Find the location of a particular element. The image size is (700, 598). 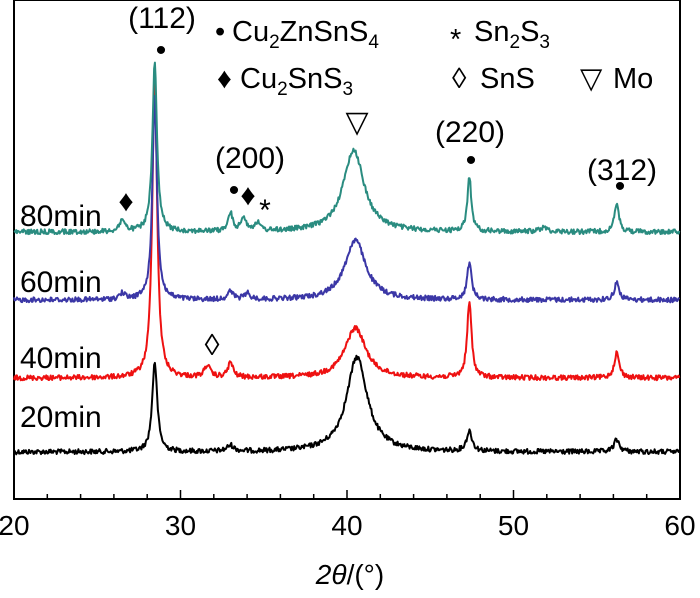

peak-label-312: (312) is located at coordinates (622, 170).